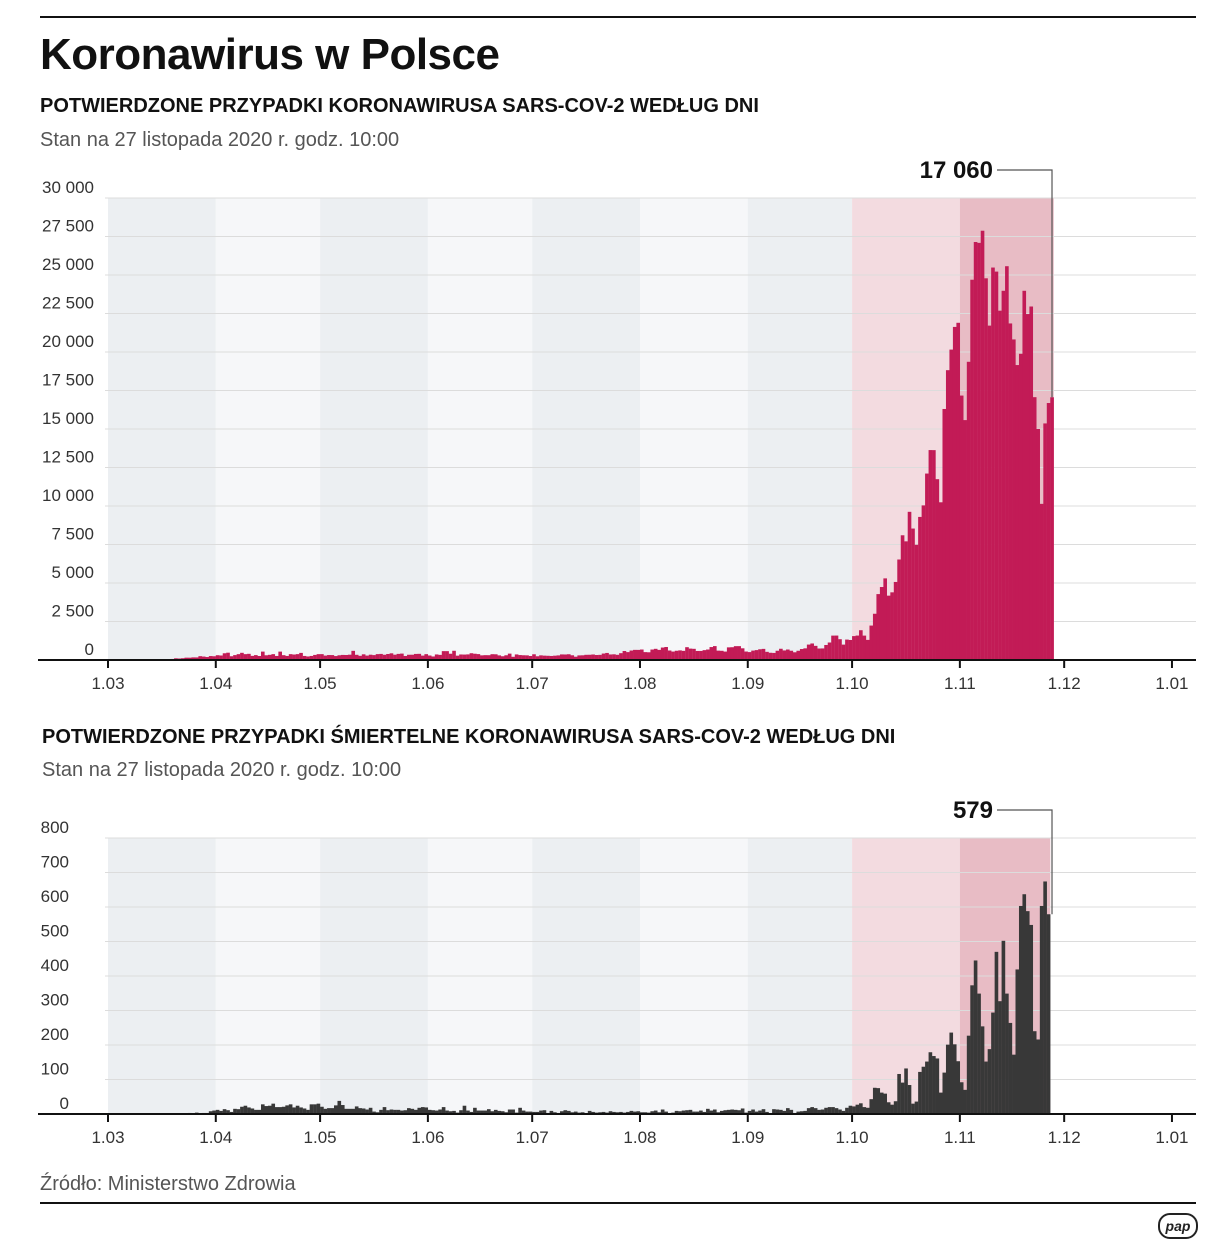  What do you see at coordinates (747, 1137) in the screenshot?
I see `x-tick-label: 1.09` at bounding box center [747, 1137].